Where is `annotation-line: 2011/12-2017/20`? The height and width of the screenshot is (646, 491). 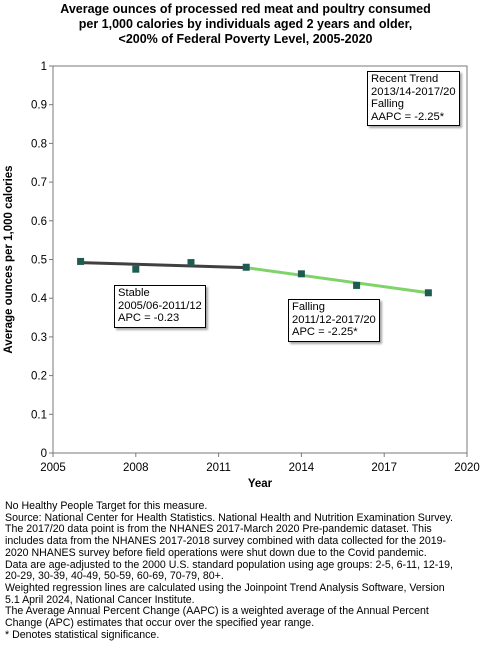 annotation-line: 2011/12-2017/20 is located at coordinates (334, 319).